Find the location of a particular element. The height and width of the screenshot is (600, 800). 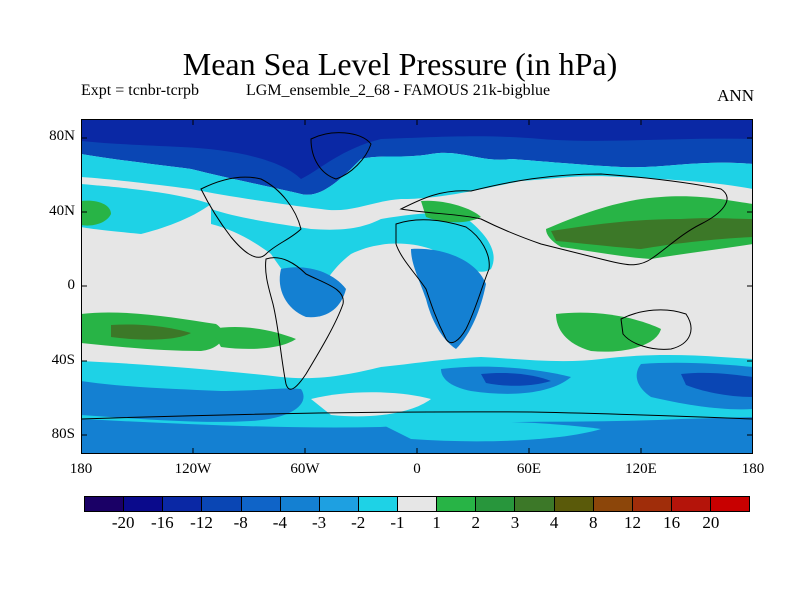

colorbar-tick-label: 2 is located at coordinates (476, 522).